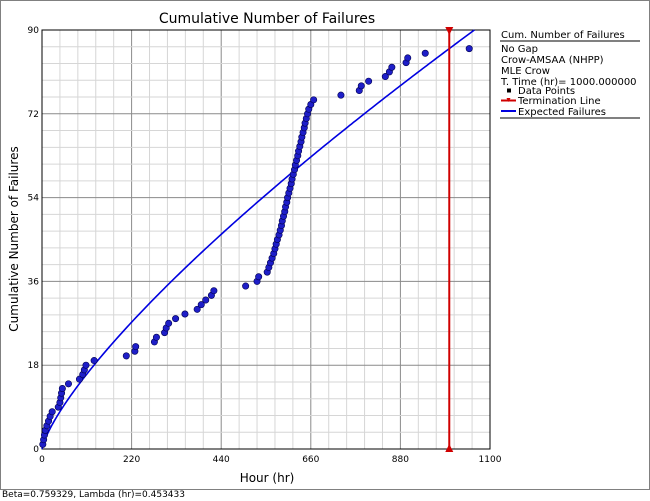 This screenshot has height=501, width=650. I want to click on legend-info-model: Crow-AMSAA (NHPP), so click(552, 60).